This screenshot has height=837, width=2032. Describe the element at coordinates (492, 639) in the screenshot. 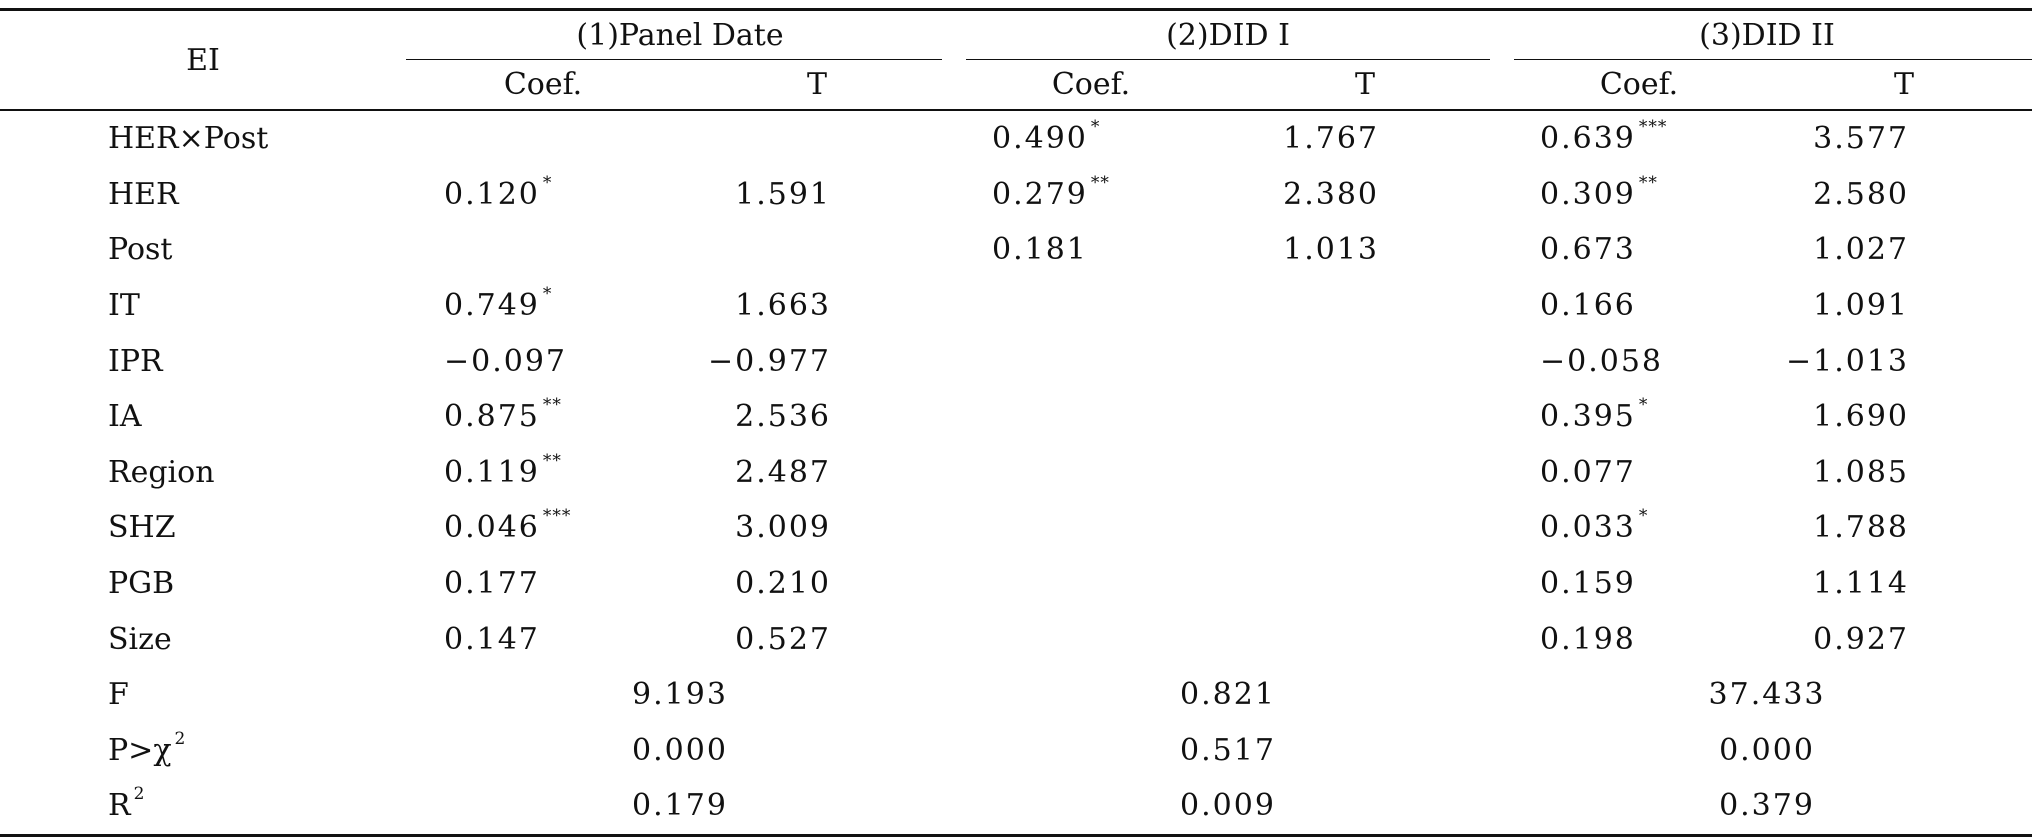

I see `cell-value: 0.147` at that location.